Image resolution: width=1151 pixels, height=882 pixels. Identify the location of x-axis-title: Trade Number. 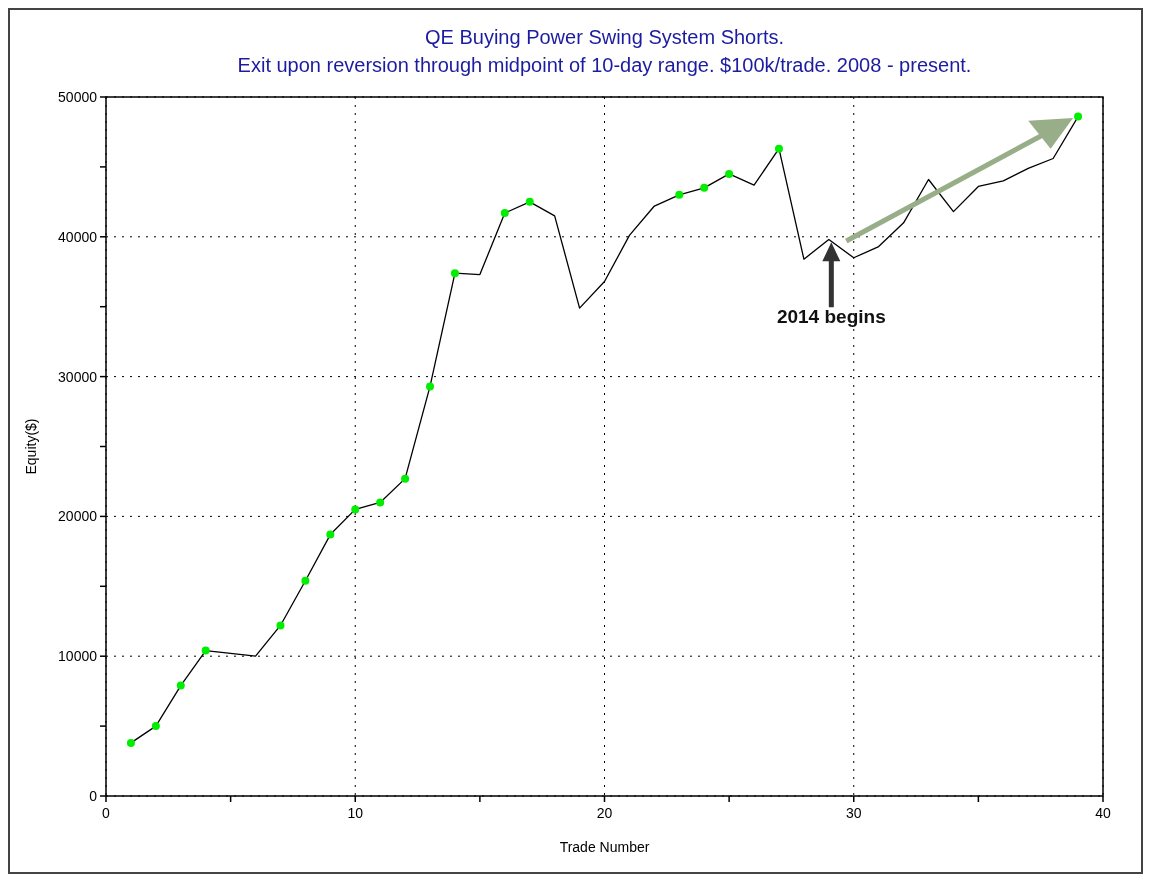
(604, 847).